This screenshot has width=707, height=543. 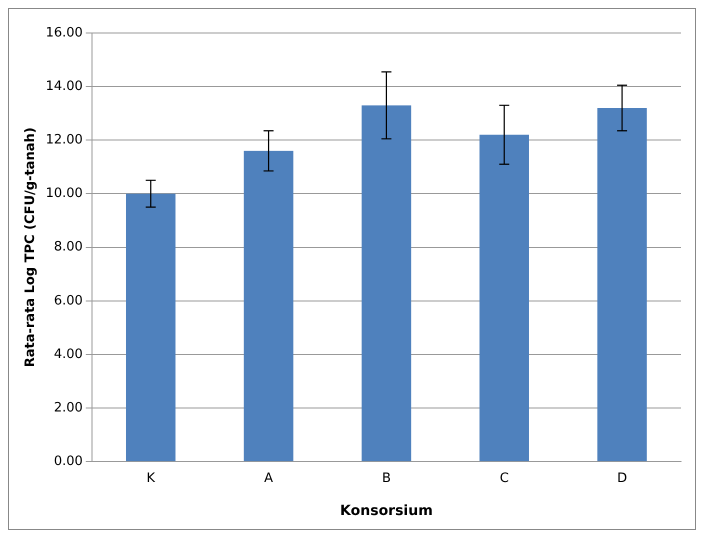 I want to click on y-tick-label: 6.00, so click(x=68, y=300).